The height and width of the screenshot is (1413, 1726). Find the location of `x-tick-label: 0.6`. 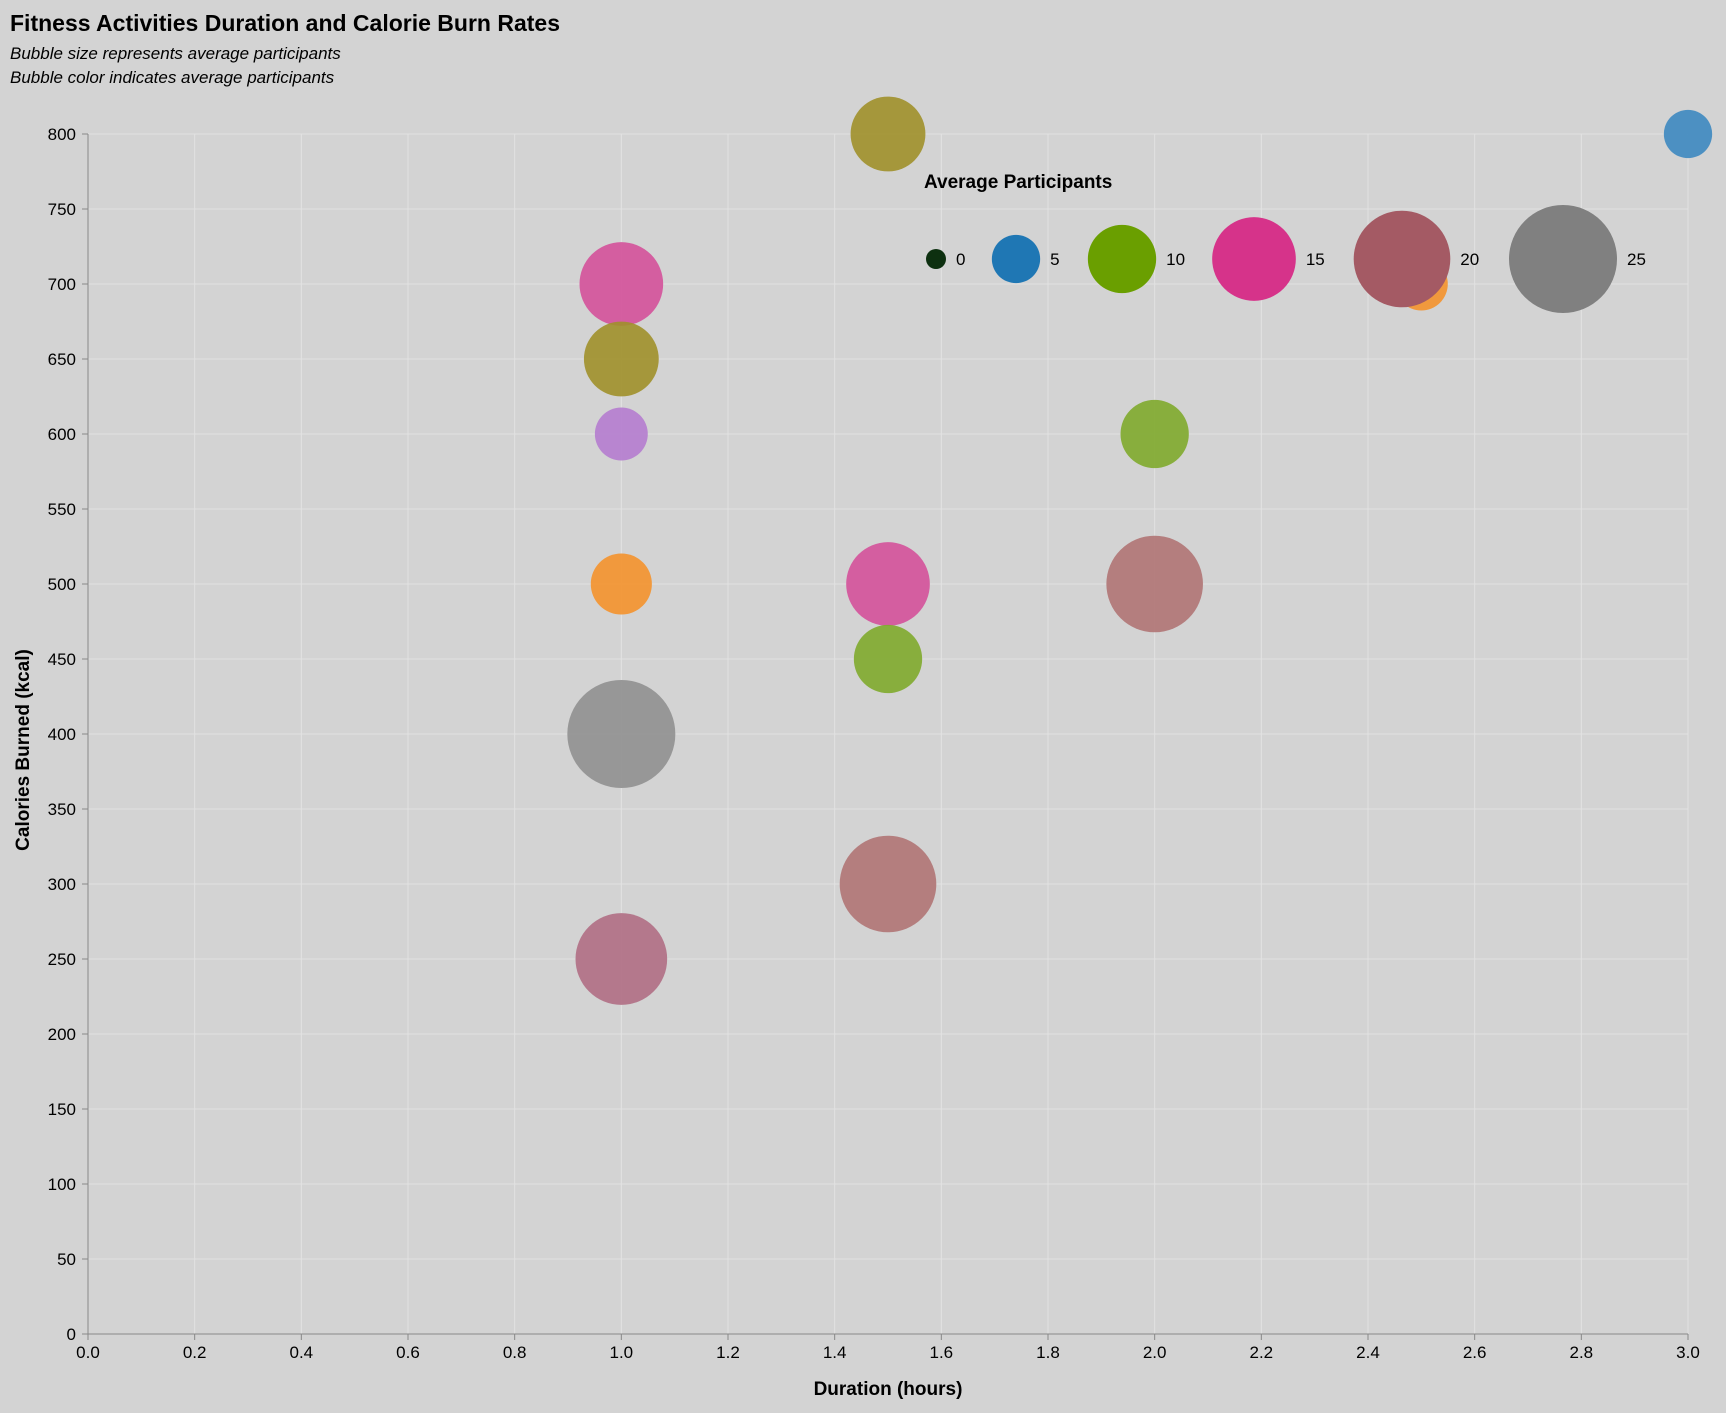

x-tick-label: 0.6 is located at coordinates (408, 1352).